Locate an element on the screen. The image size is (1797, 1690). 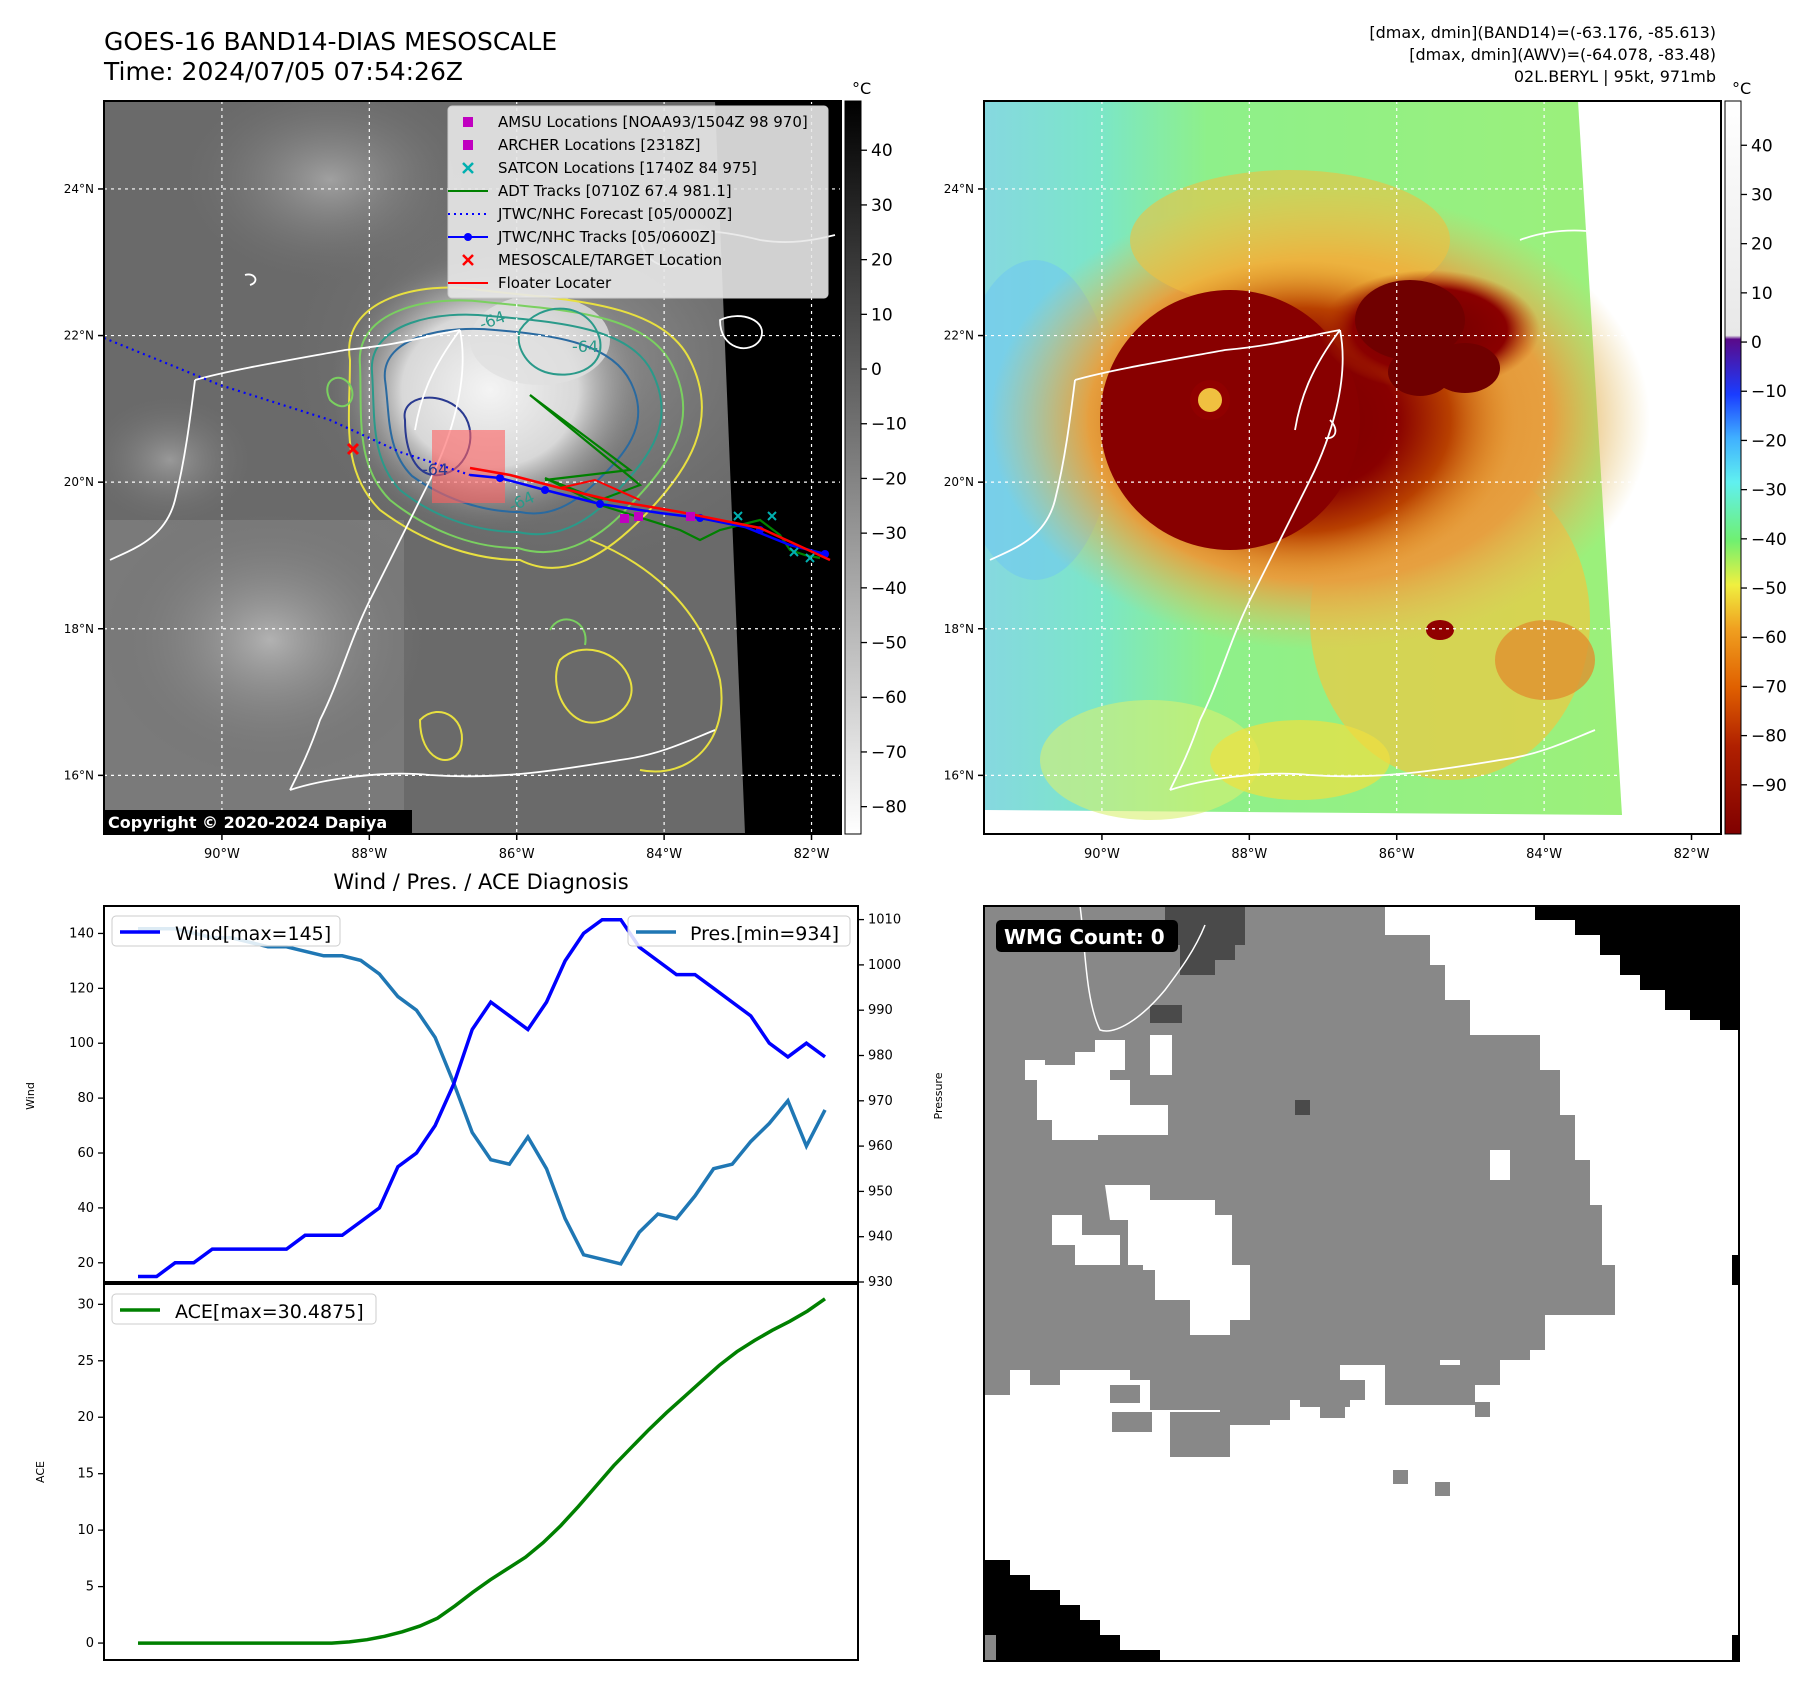
pressure-tick-label: 970 is located at coordinates (880, 1101).